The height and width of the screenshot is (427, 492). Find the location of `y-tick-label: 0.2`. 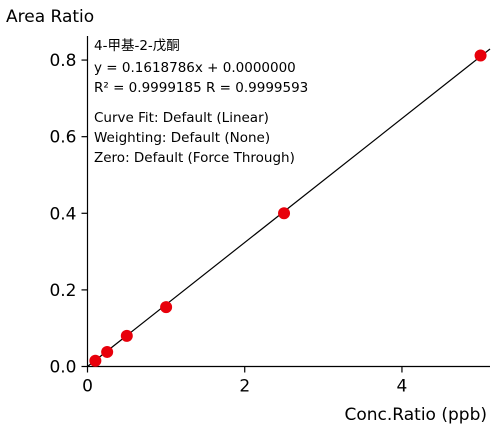

y-tick-label: 0.2 is located at coordinates (62, 291).